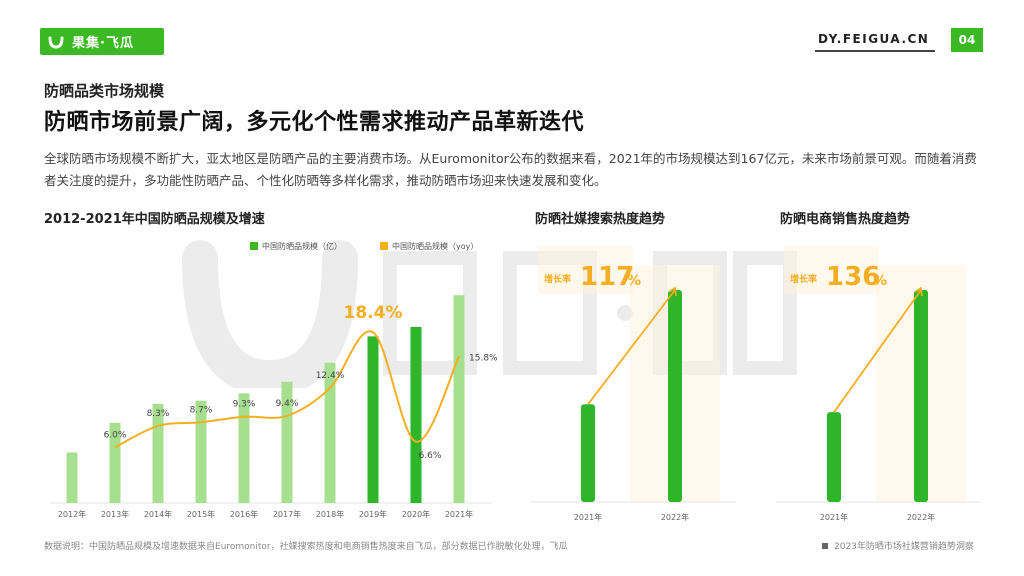  Describe the element at coordinates (430, 456) in the screenshot. I see `yoy-data-label: 6.6%` at that location.